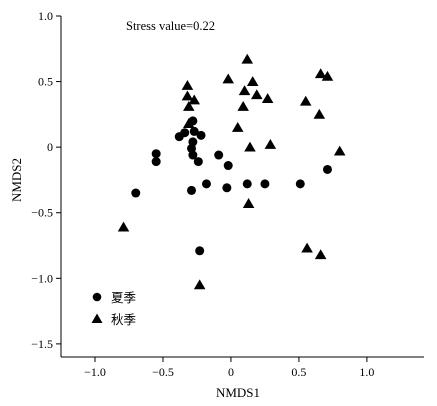 The image size is (437, 406). What do you see at coordinates (124, 297) in the screenshot?
I see `legend-label-summer: 夏季` at bounding box center [124, 297].